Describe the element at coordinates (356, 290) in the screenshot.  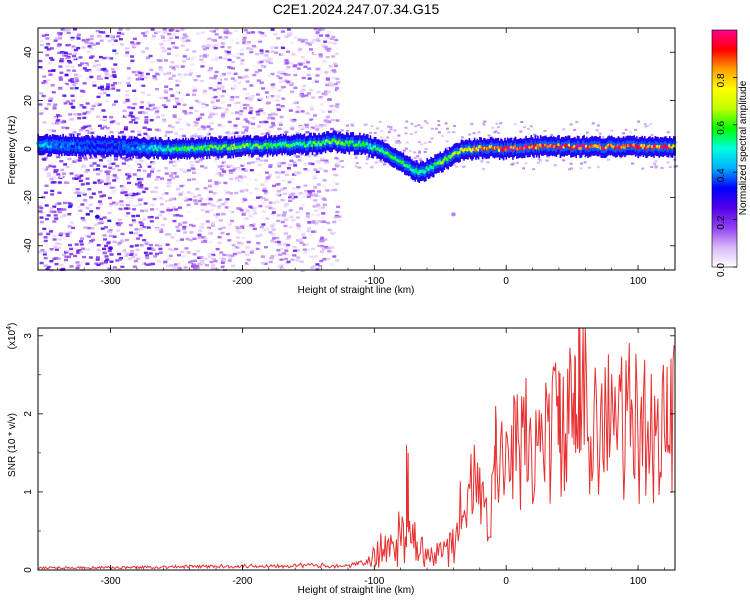
I see `spectrogram-x-label: Height of straight line (km)` at that location.